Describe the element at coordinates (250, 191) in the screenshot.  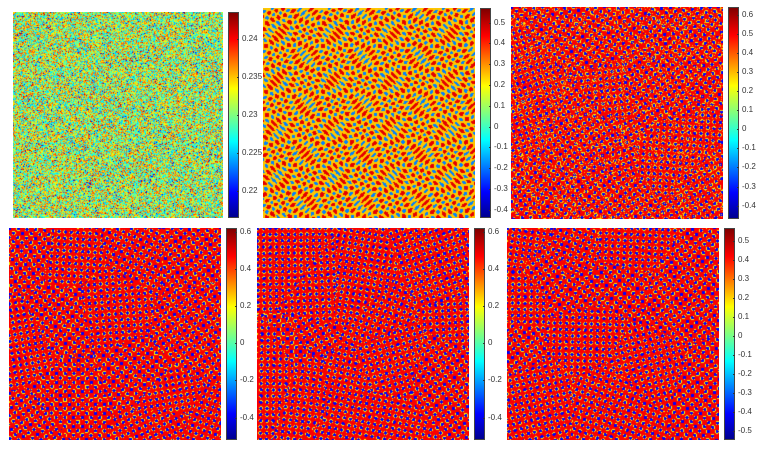
I see `colorbar-tick-label: 0.22` at that location.